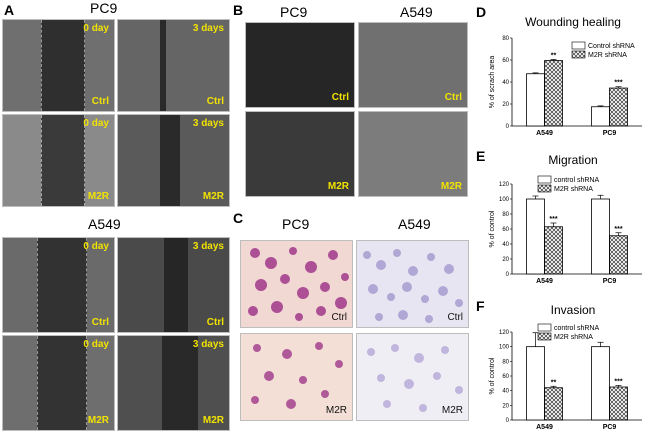  I want to click on scratch-pc9-ctrl-day3: 3 days Ctrl, so click(173, 65).